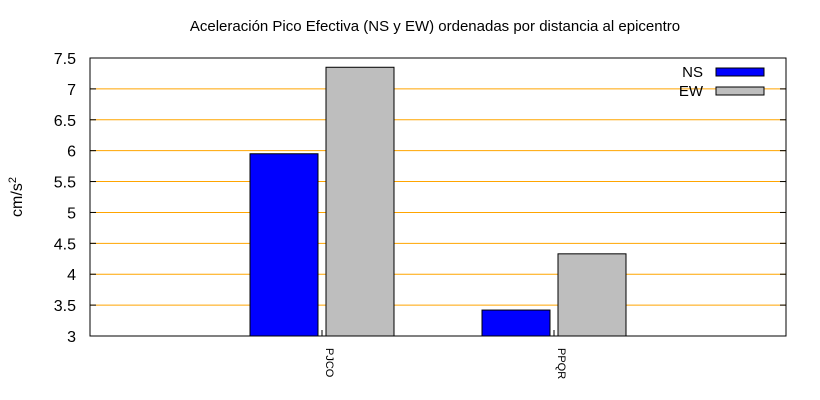 The height and width of the screenshot is (400, 820). What do you see at coordinates (65, 59) in the screenshot?
I see `y-tick-label: 7.5` at bounding box center [65, 59].